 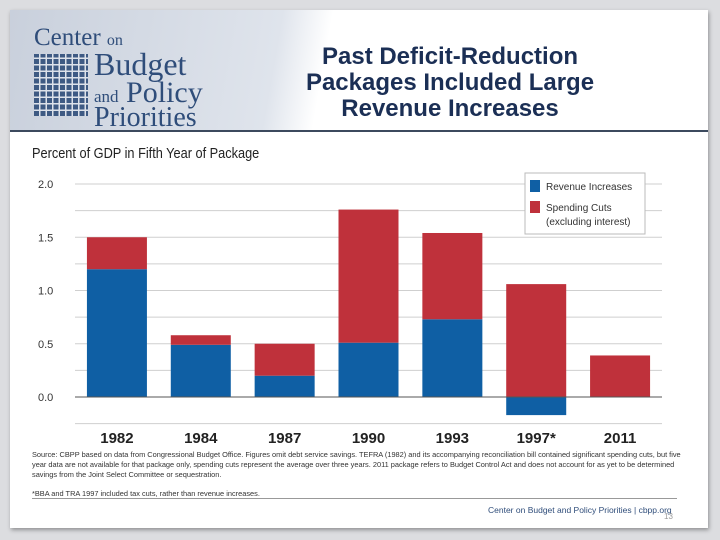 I want to click on y-tick-label: 0.5, so click(x=45, y=345).